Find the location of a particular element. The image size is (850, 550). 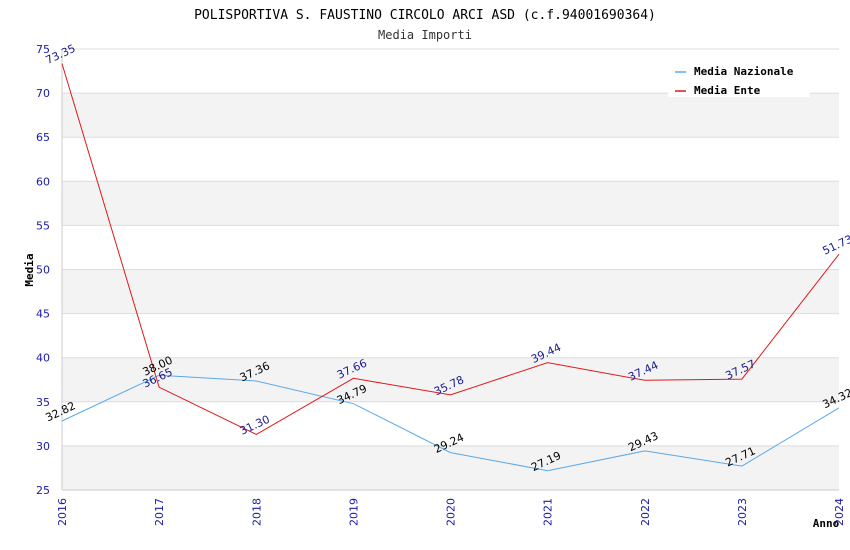

x-tick-label: 2016 is located at coordinates (62, 512).